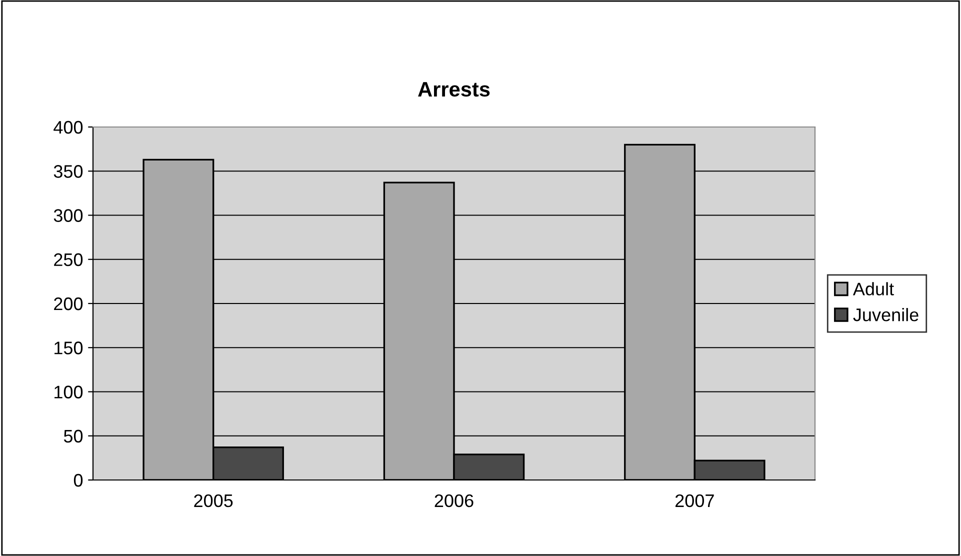 The width and height of the screenshot is (961, 556). Describe the element at coordinates (68, 348) in the screenshot. I see `y-tick-label: 150` at that location.